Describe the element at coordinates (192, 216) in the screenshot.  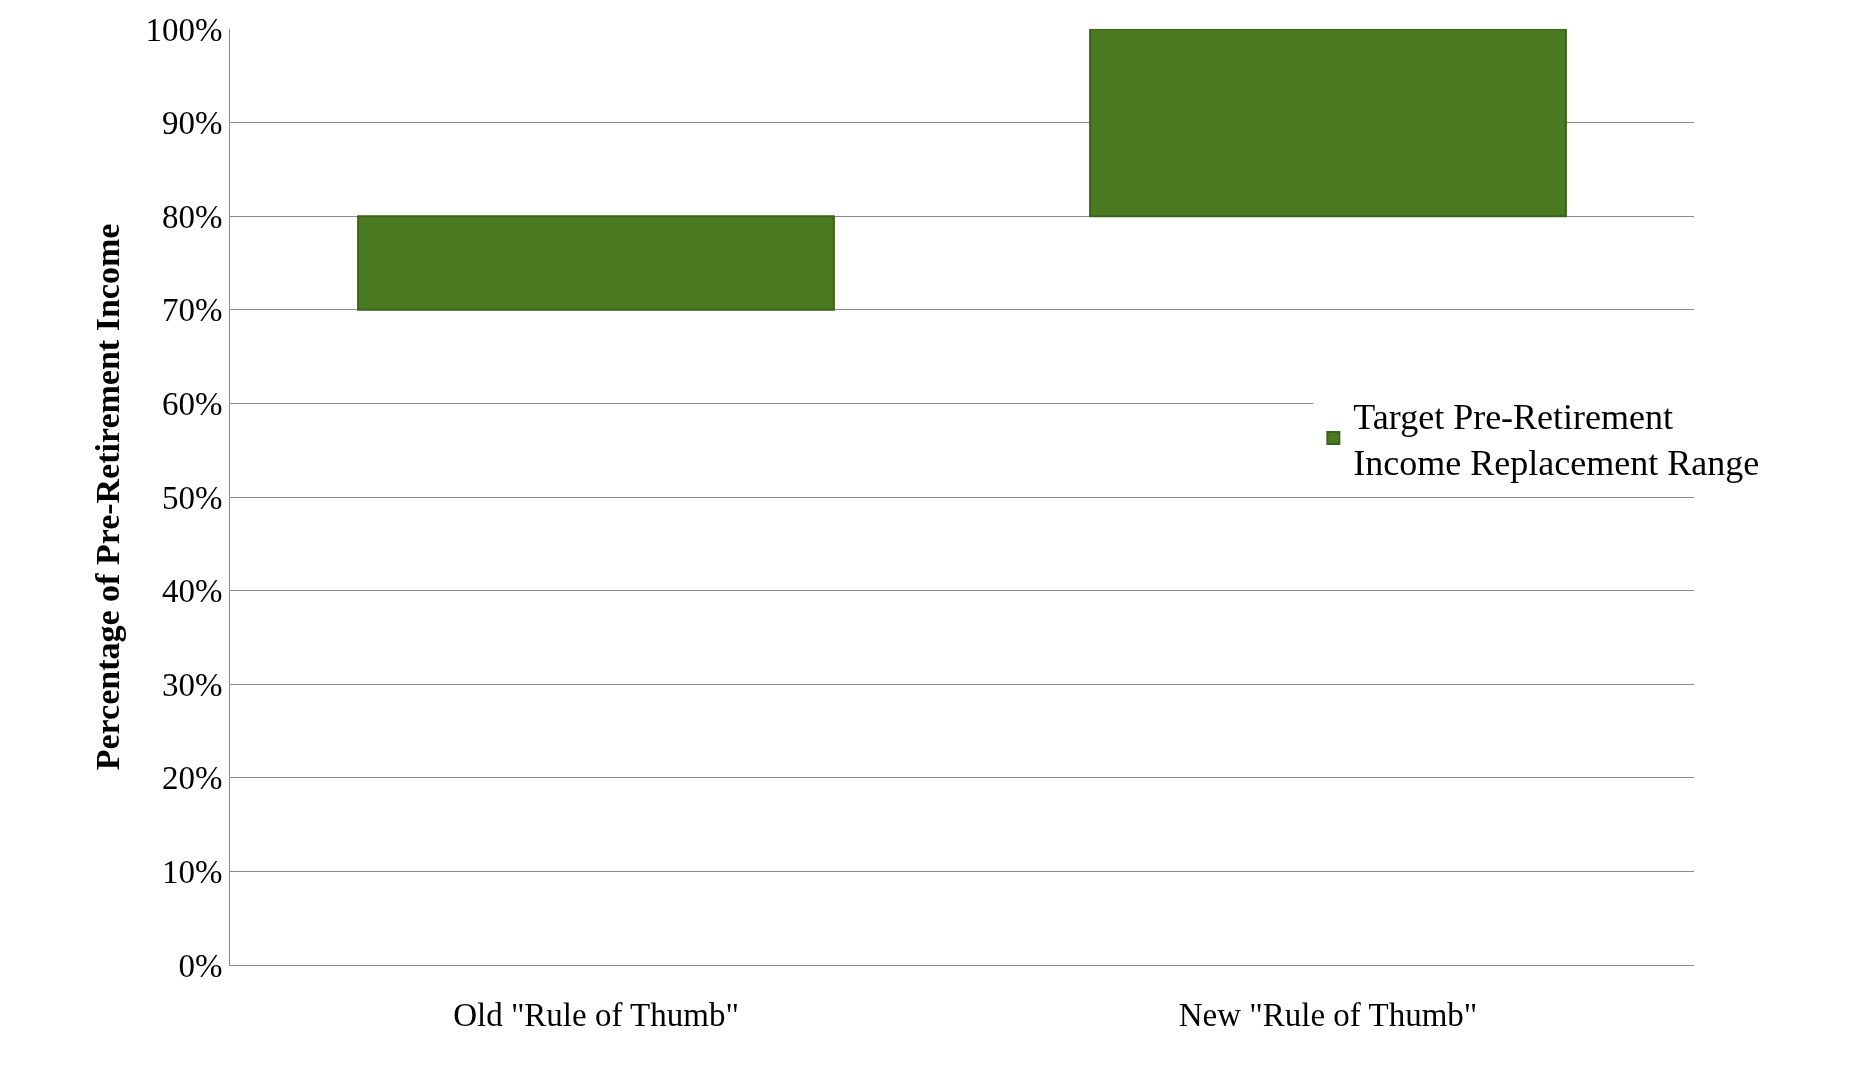
I see `y-tick-label: 80%` at that location.